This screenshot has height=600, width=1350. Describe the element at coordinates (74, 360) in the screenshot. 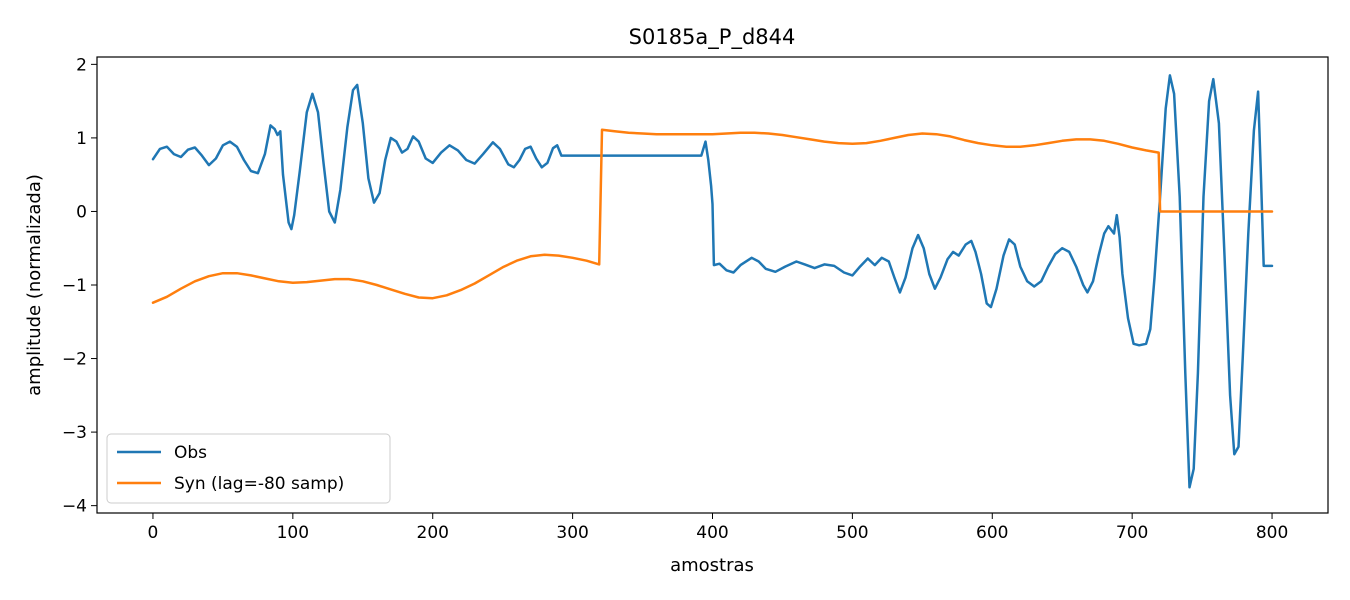

I see `y-tick-label: −2` at that location.